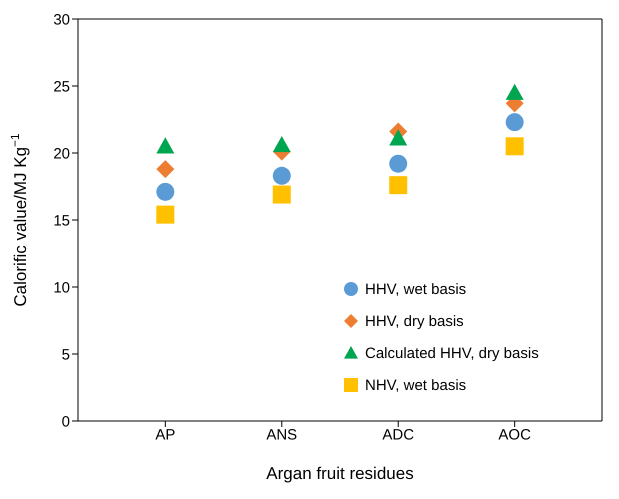 The height and width of the screenshot is (499, 619). Describe the element at coordinates (282, 435) in the screenshot. I see `x-tick-label: ANS` at that location.